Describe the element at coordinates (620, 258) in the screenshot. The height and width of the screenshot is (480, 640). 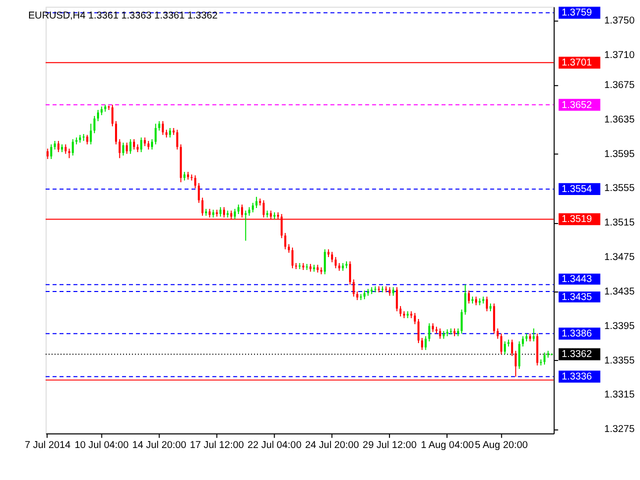
I see `y-tick-label: 1.3475` at that location.